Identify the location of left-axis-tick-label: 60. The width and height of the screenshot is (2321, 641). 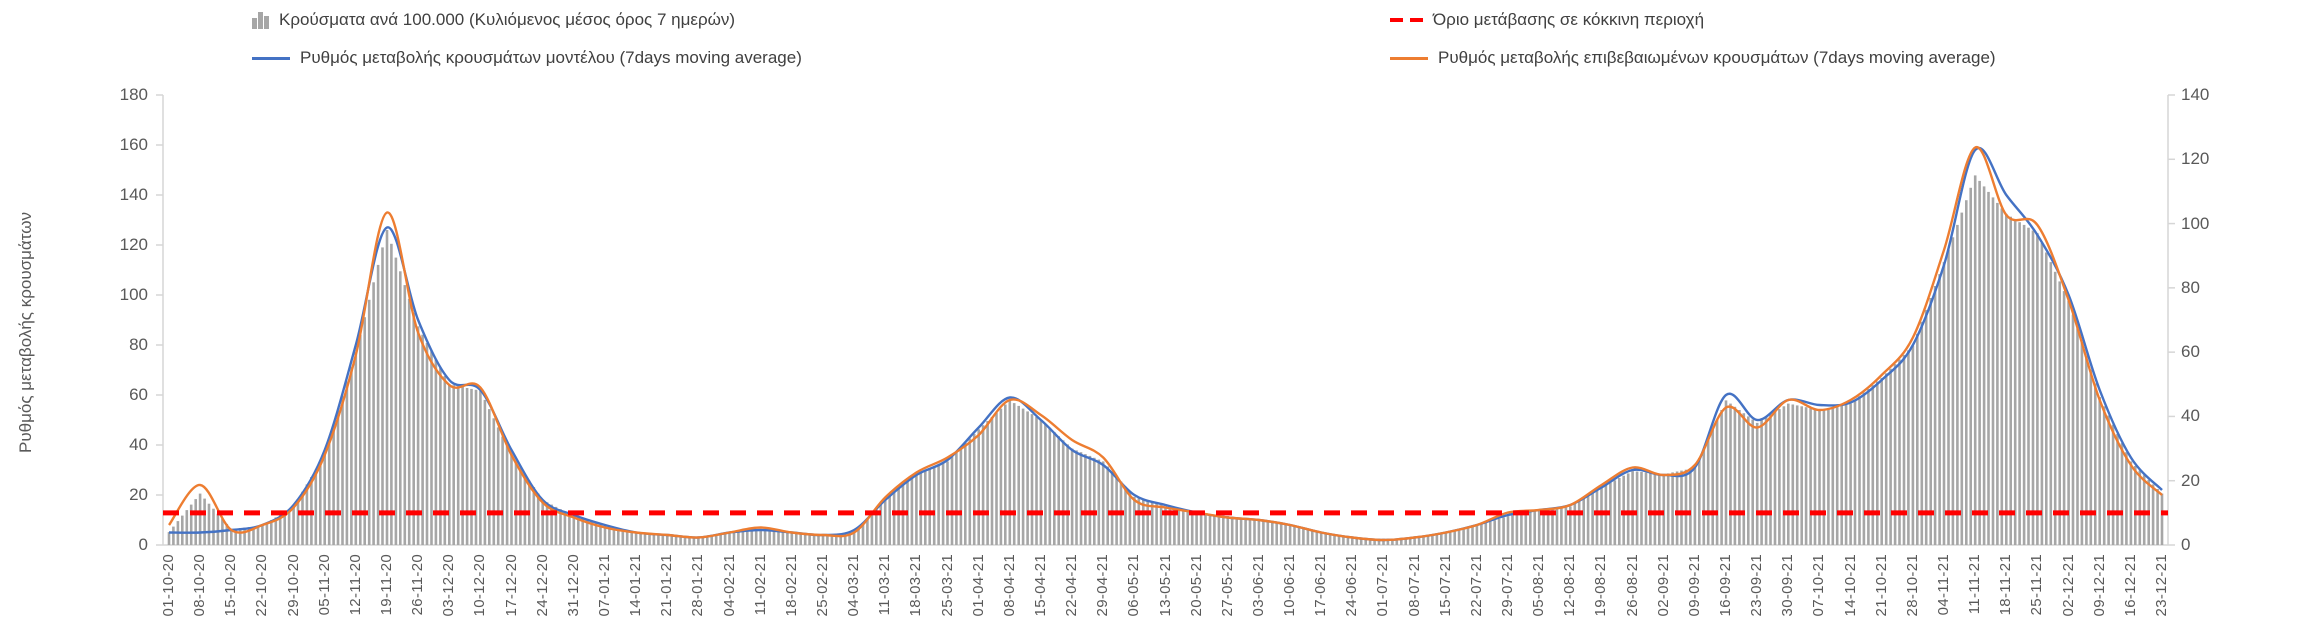
(138, 394).